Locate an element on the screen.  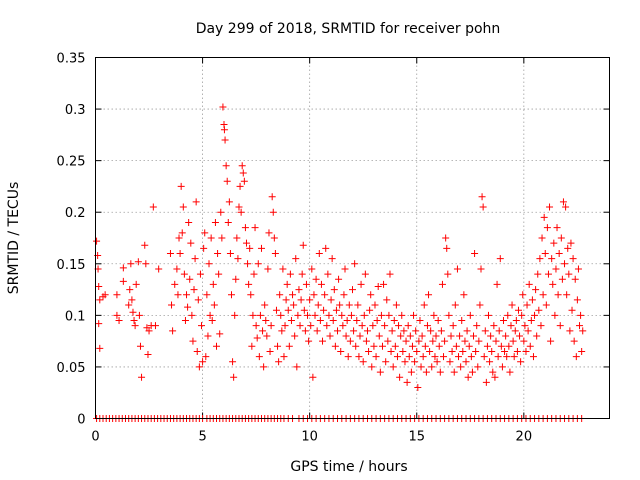
y-tick-label: 0.15 is located at coordinates (71, 265).